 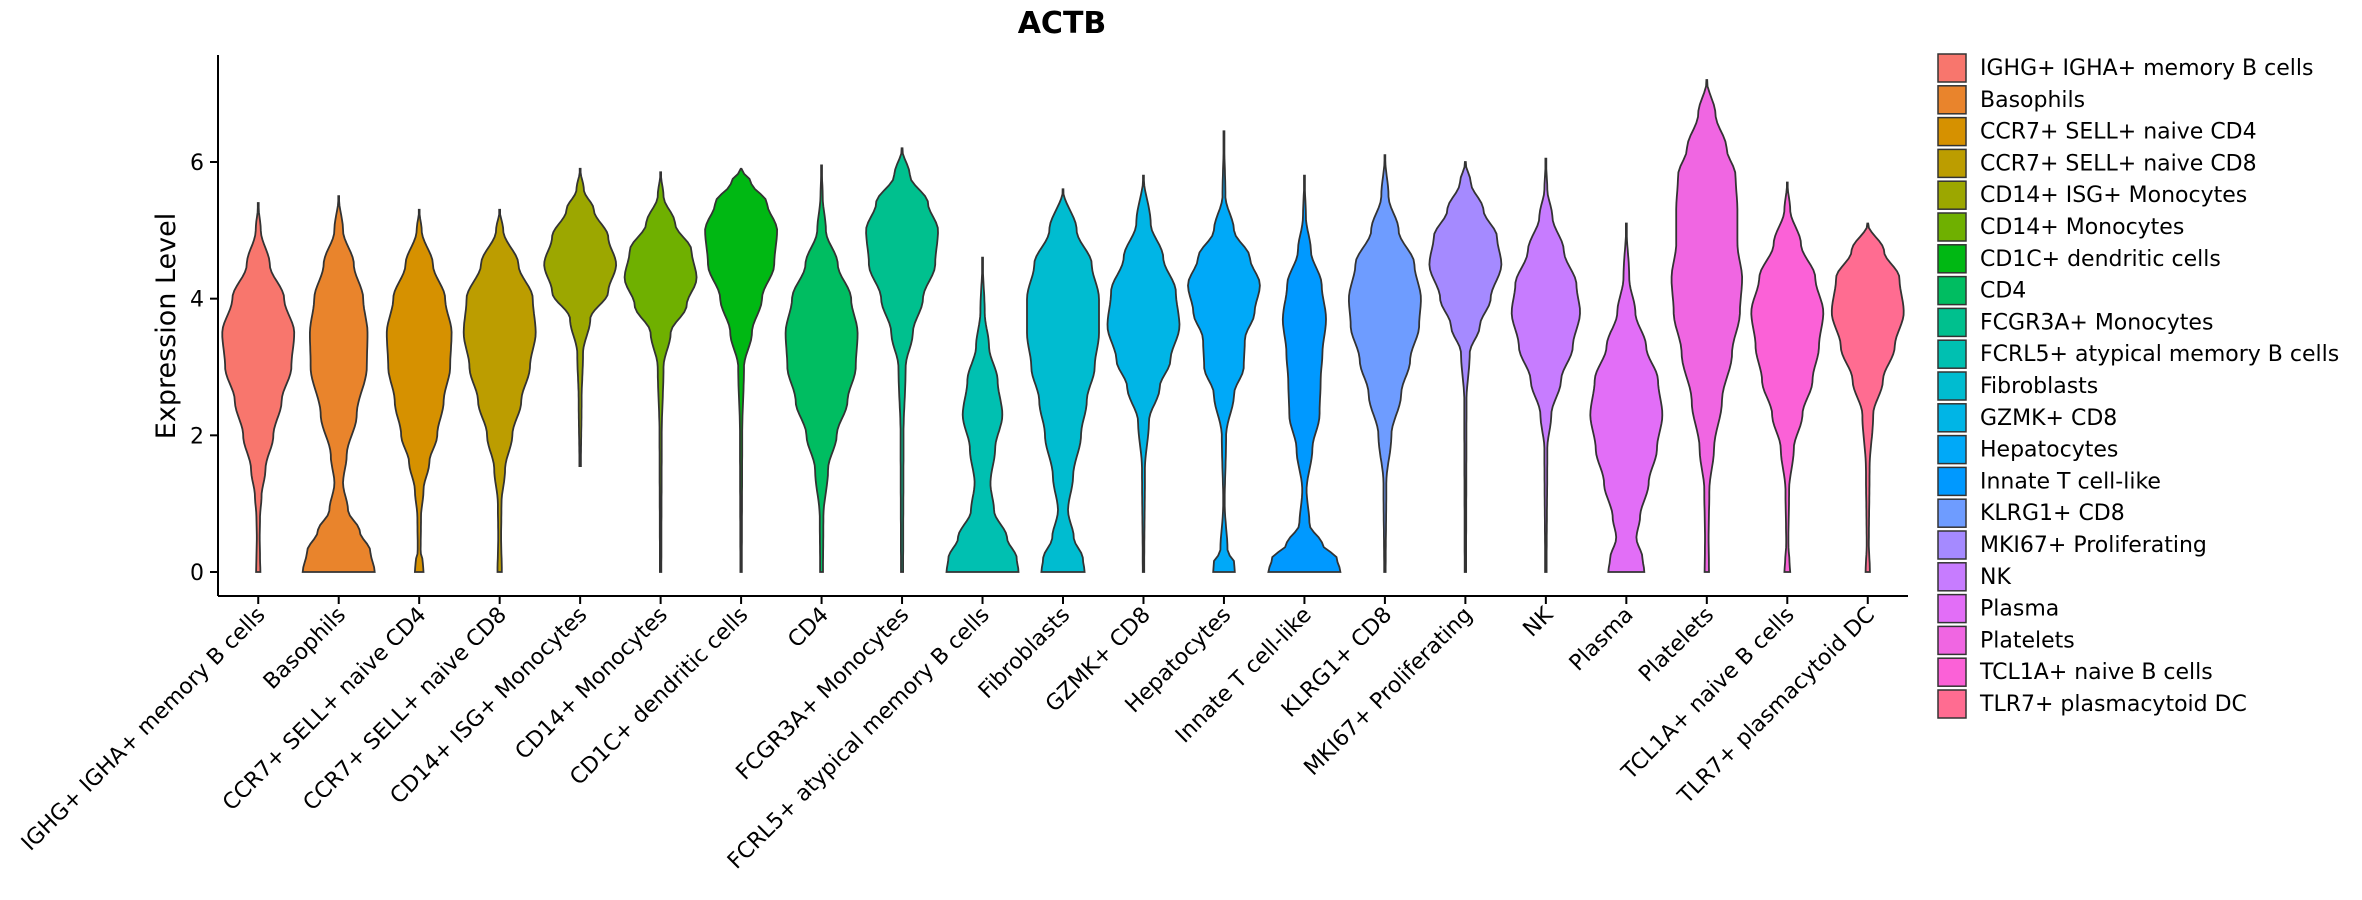 I want to click on legend-label: Basophils, so click(x=2032, y=100).